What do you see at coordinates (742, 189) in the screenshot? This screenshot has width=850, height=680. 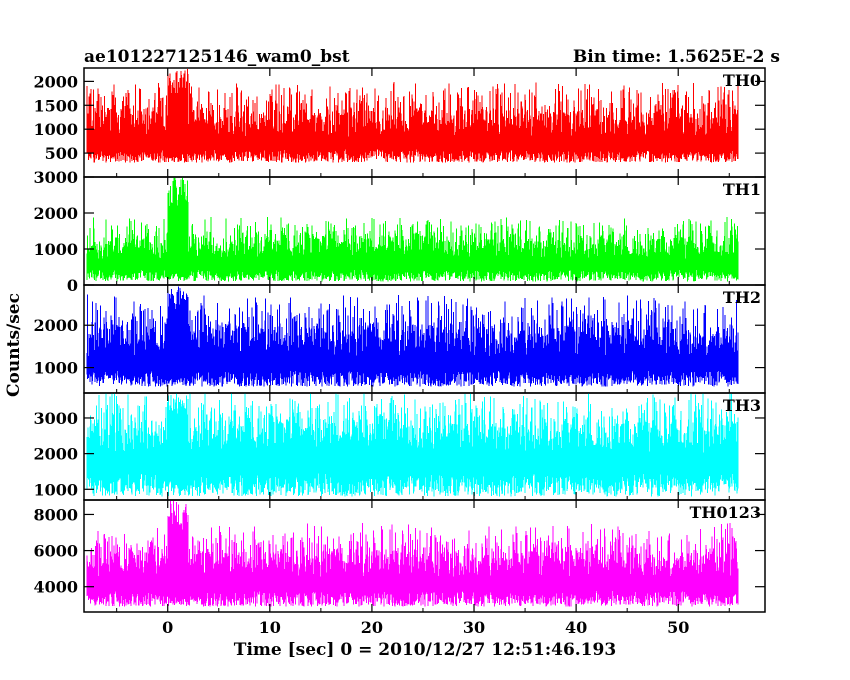 I see `series-label: TH1` at bounding box center [742, 189].